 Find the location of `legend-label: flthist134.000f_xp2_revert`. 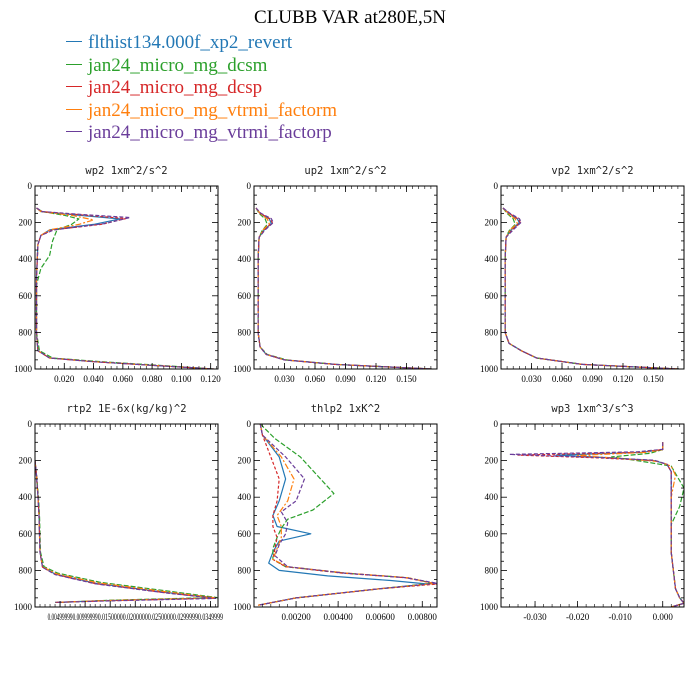

legend-label: flthist134.000f_xp2_revert is located at coordinates (190, 42).